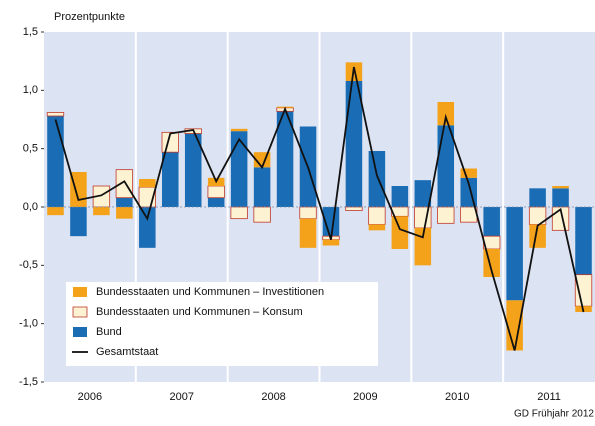  Describe the element at coordinates (30, 149) in the screenshot. I see `y-tick-label: 0,5` at that location.